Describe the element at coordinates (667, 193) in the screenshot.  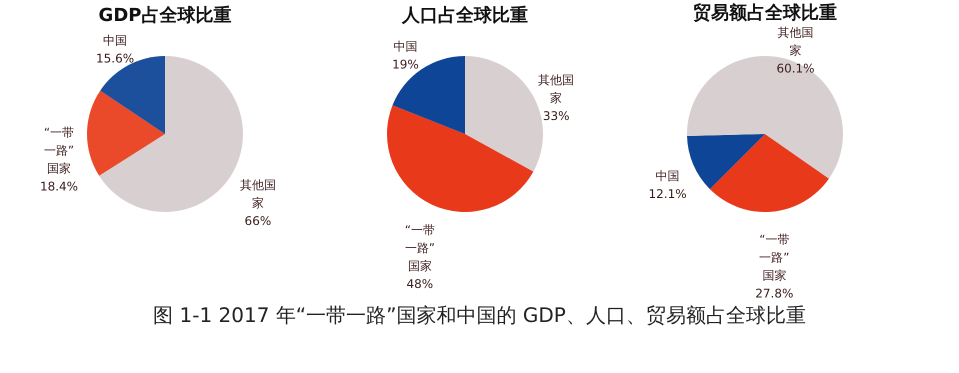
I see `data-label: 12.1%` at that location.